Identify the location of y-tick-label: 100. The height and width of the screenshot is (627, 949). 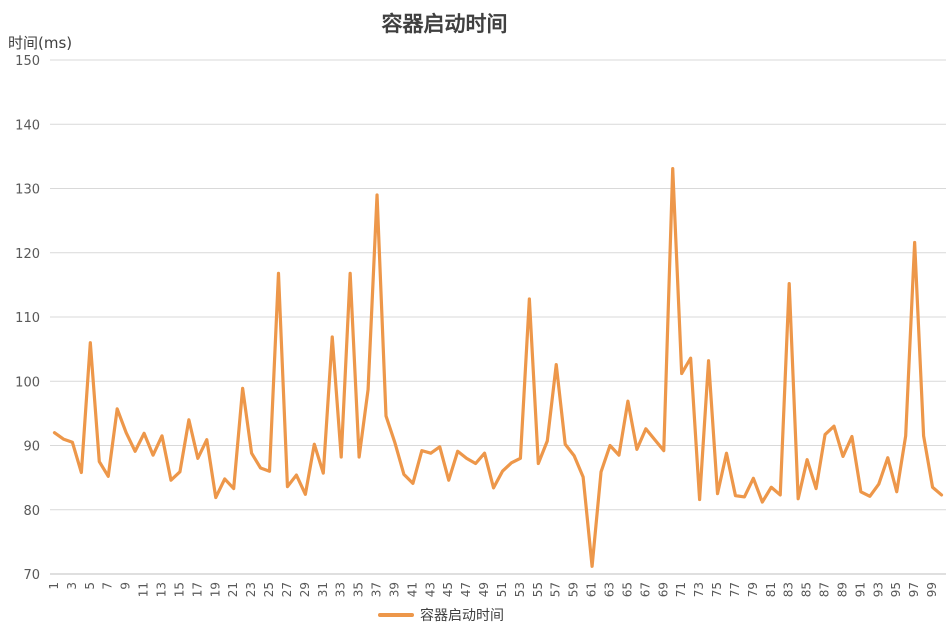
(27, 382).